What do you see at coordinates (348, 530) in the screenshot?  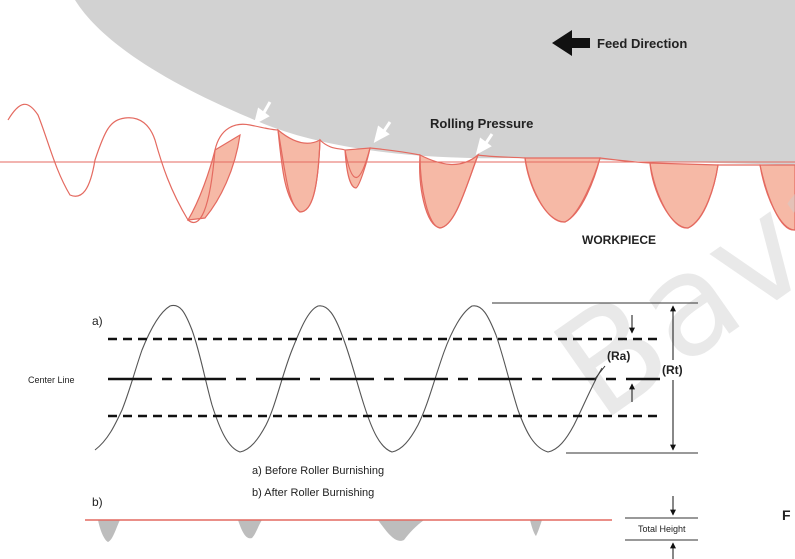 I see `burnished-profile` at bounding box center [348, 530].